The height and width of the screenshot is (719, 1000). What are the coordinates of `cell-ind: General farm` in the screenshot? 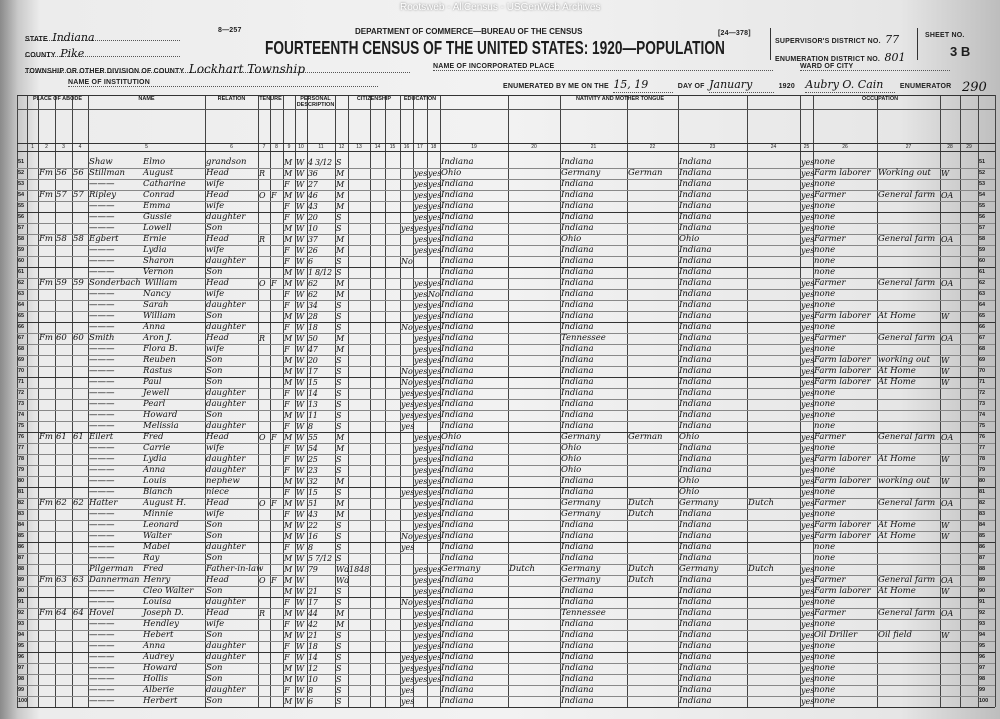 It's located at (907, 338).